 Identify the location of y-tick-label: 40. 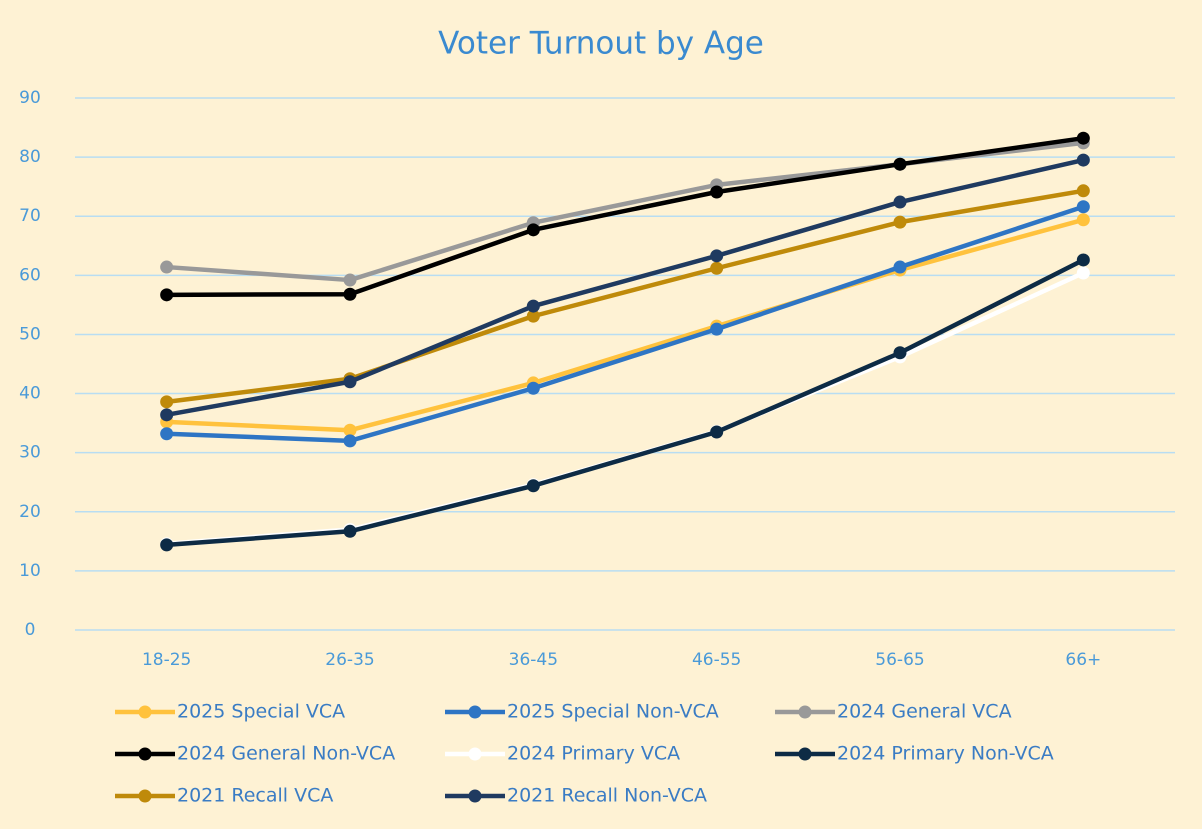
(30, 394).